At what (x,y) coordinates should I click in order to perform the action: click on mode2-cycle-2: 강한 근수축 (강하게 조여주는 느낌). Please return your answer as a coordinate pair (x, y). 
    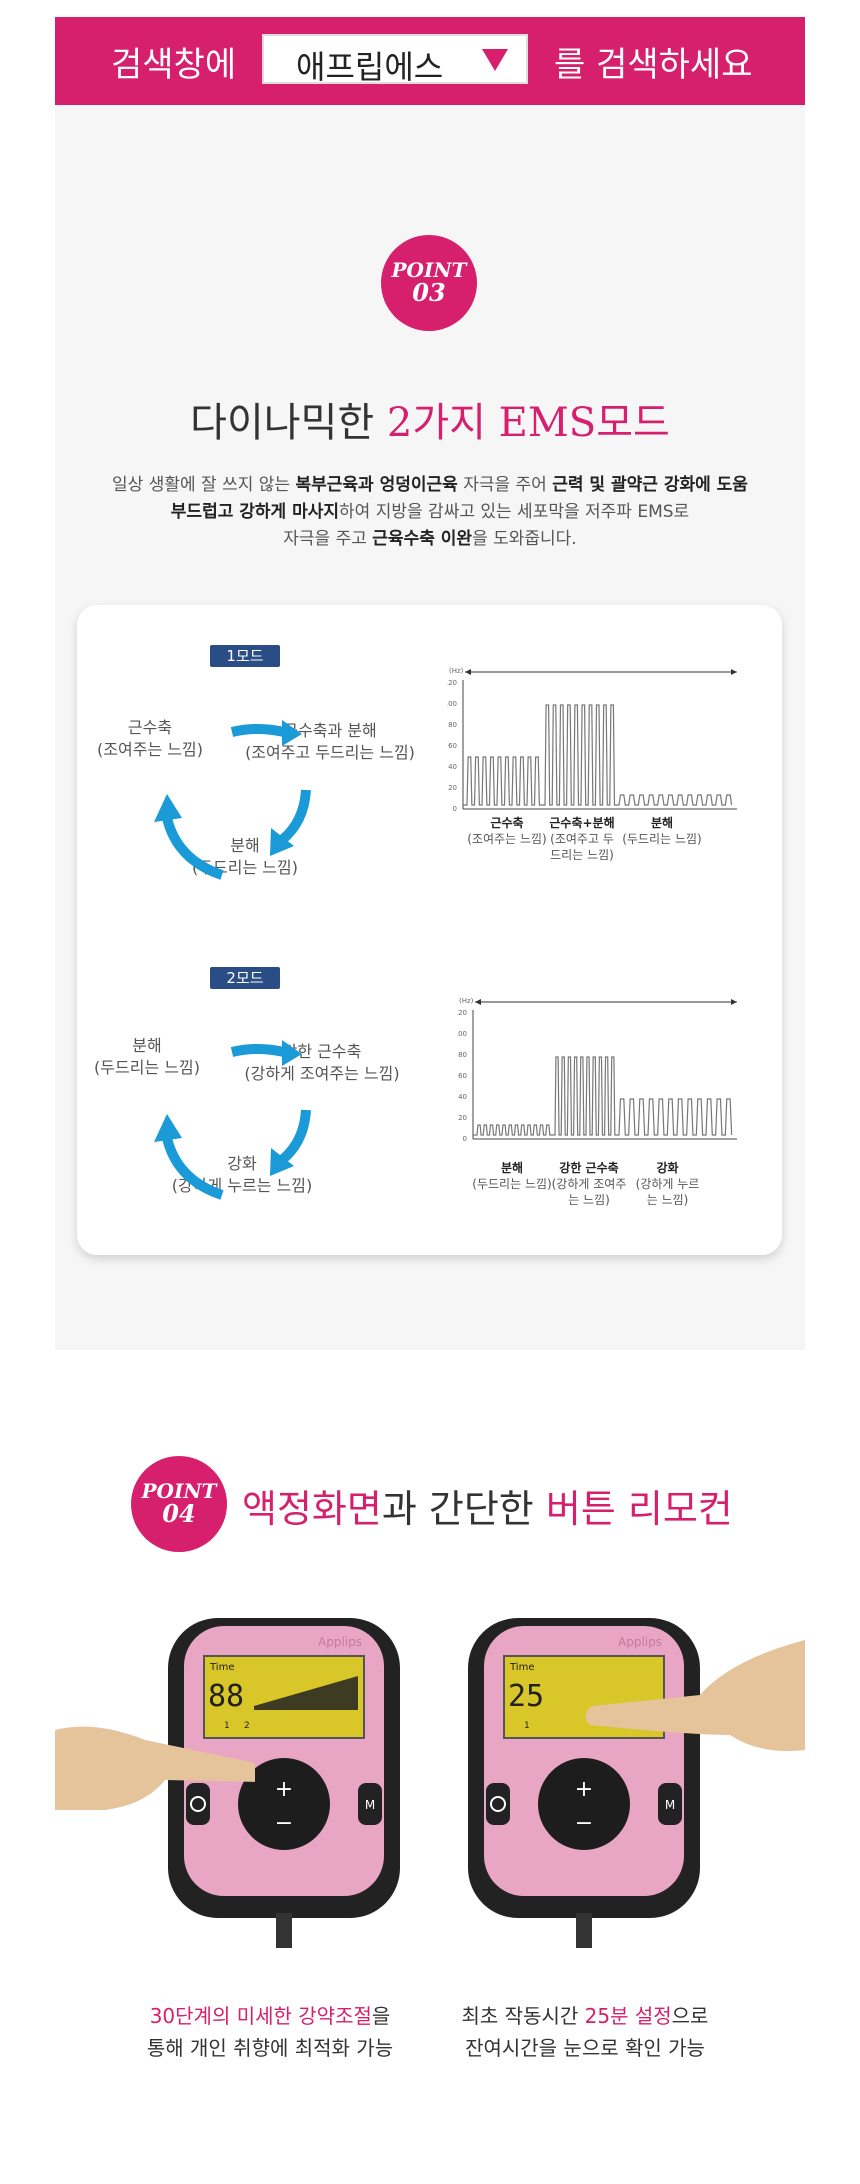
    Looking at the image, I should click on (322, 1062).